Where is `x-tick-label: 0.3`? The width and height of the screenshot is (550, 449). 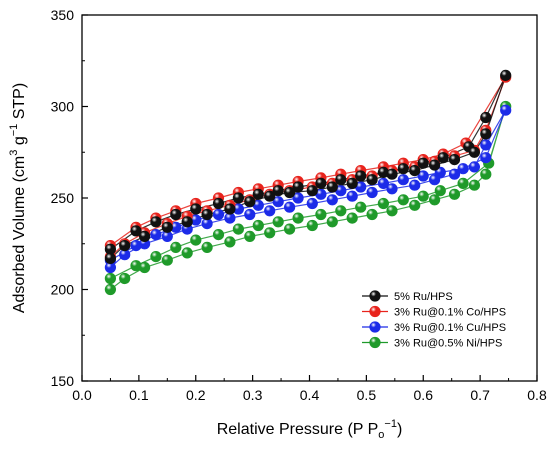
x-tick-label: 0.3 is located at coordinates (253, 395).